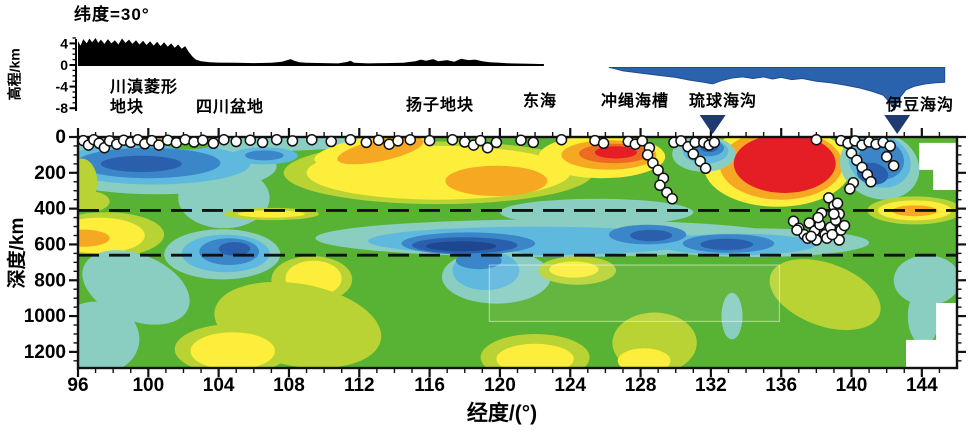 This screenshot has width=969, height=438. What do you see at coordinates (635, 101) in the screenshot?
I see `region-label: 冲绳海槽` at bounding box center [635, 101].